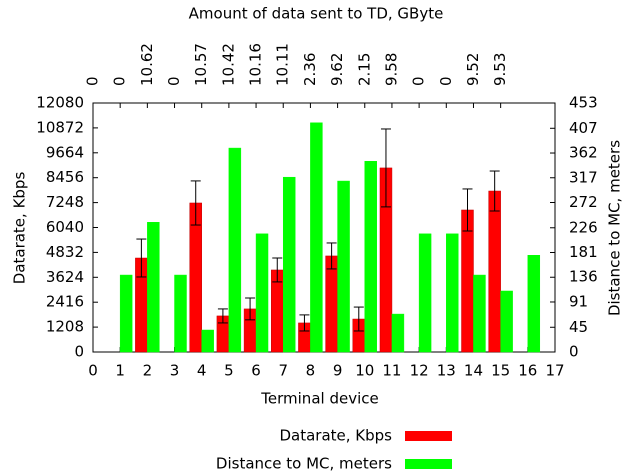  What do you see at coordinates (583, 277) in the screenshot?
I see `y2-tick-label: 136` at bounding box center [583, 277].